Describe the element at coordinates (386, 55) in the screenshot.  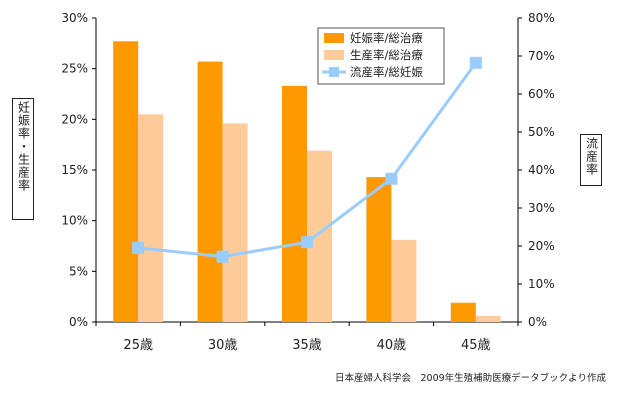
I see `legend-label: 生産率/総治療` at that location.